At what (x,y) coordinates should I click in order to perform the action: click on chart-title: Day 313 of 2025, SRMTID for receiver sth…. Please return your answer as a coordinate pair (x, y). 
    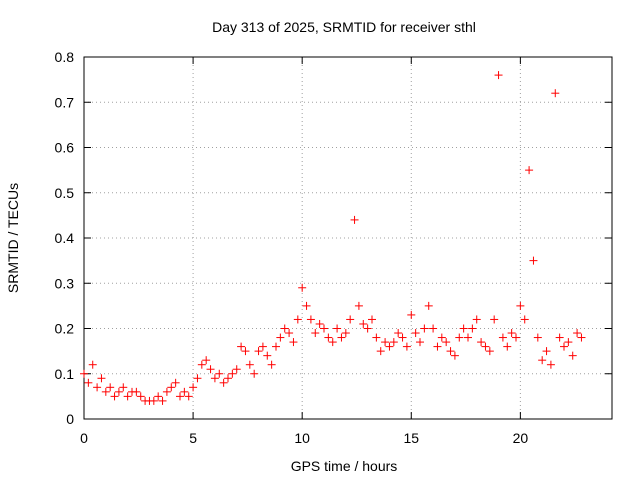
    Looking at the image, I should click on (344, 27).